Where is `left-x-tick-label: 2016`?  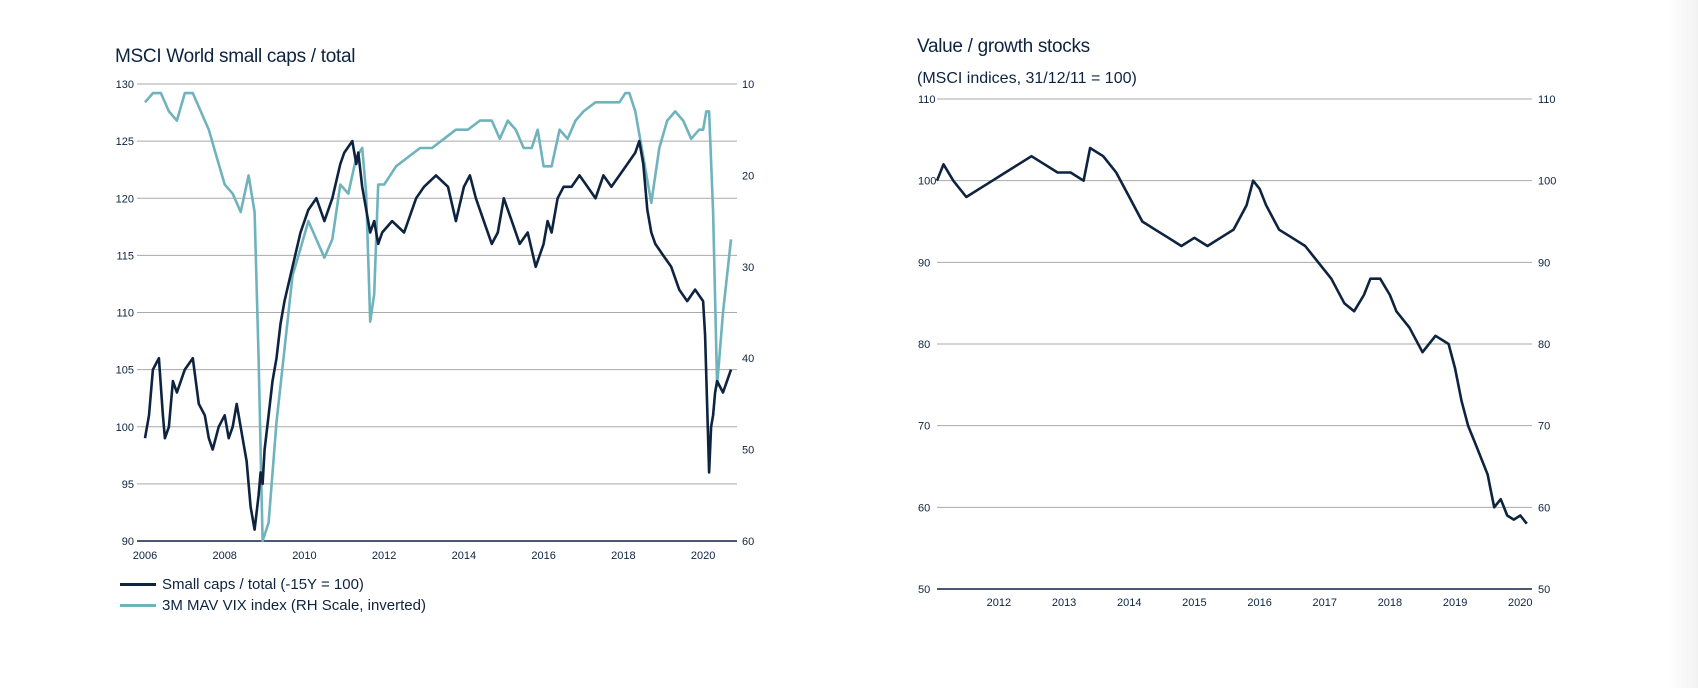
left-x-tick-label: 2016 is located at coordinates (543, 556).